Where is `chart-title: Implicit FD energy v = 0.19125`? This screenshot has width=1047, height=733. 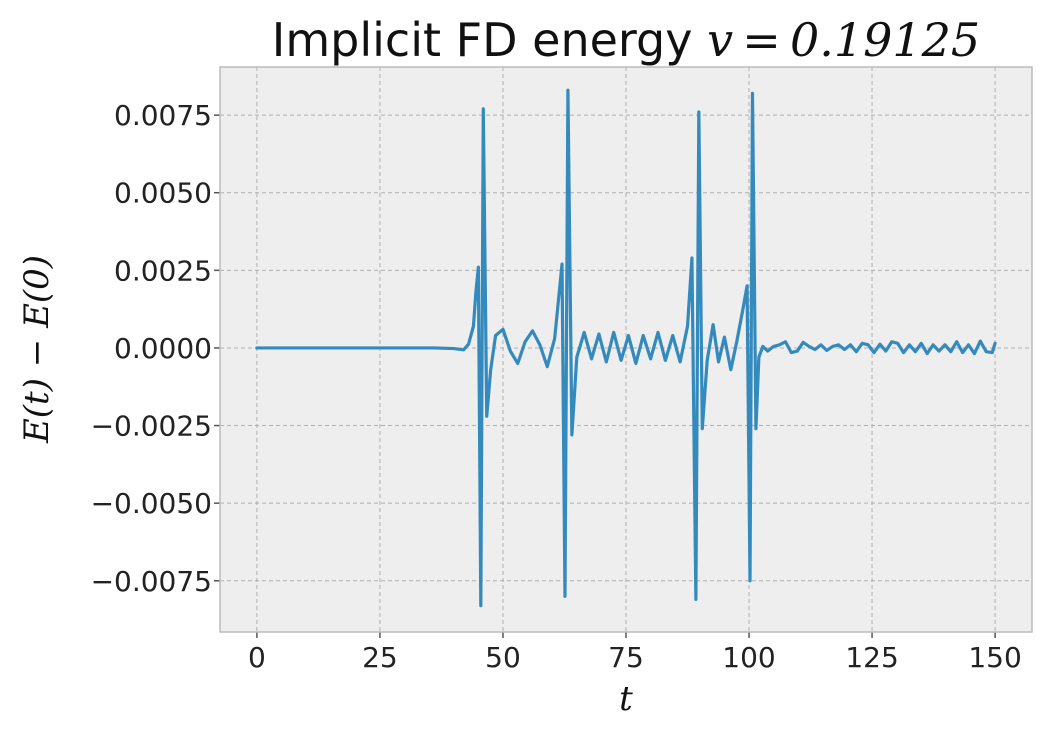 chart-title: Implicit FD energy v = 0.19125 is located at coordinates (626, 40).